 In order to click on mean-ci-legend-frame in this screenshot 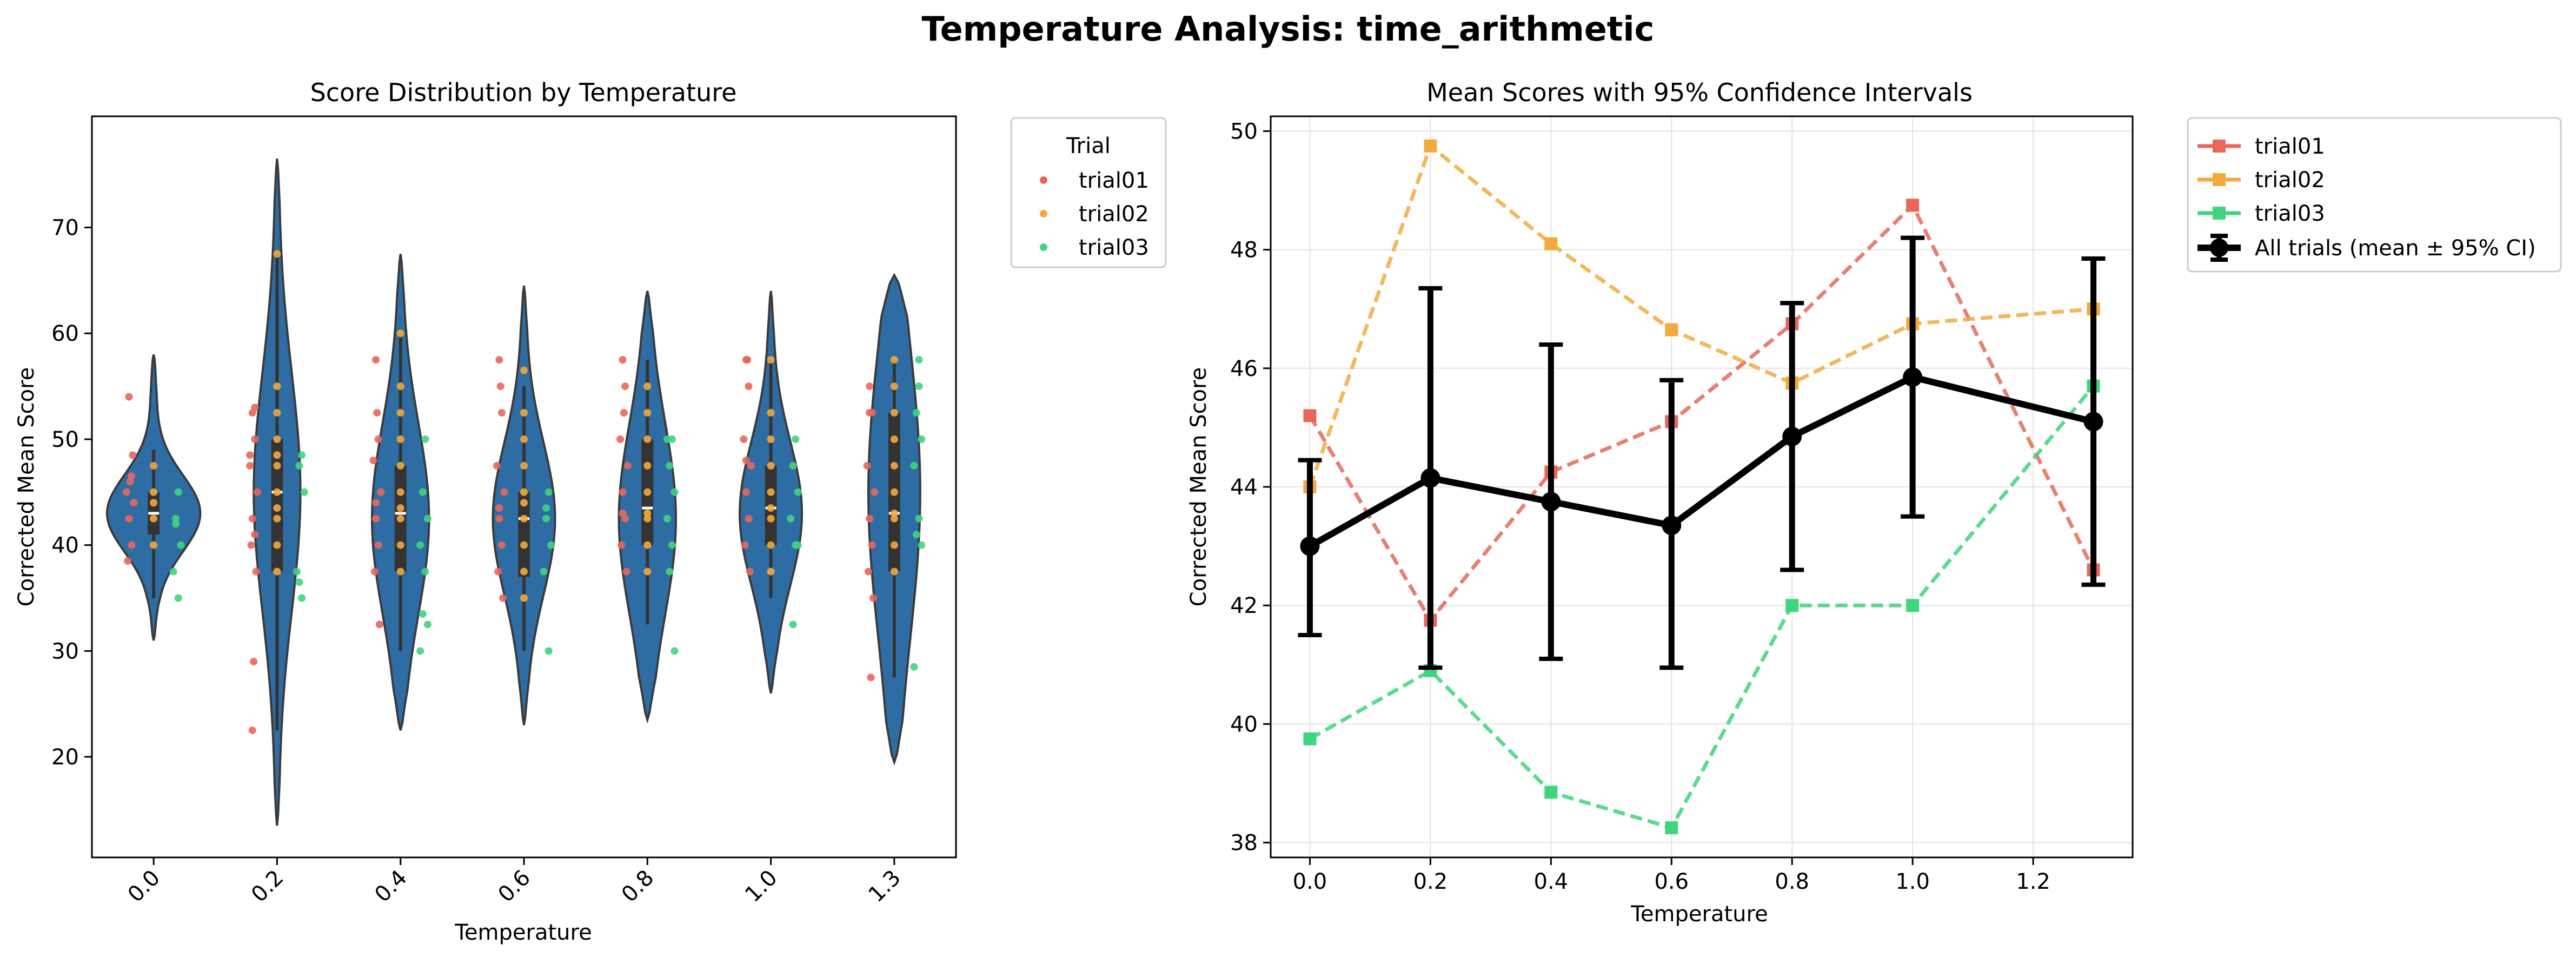, I will do `click(2374, 195)`.